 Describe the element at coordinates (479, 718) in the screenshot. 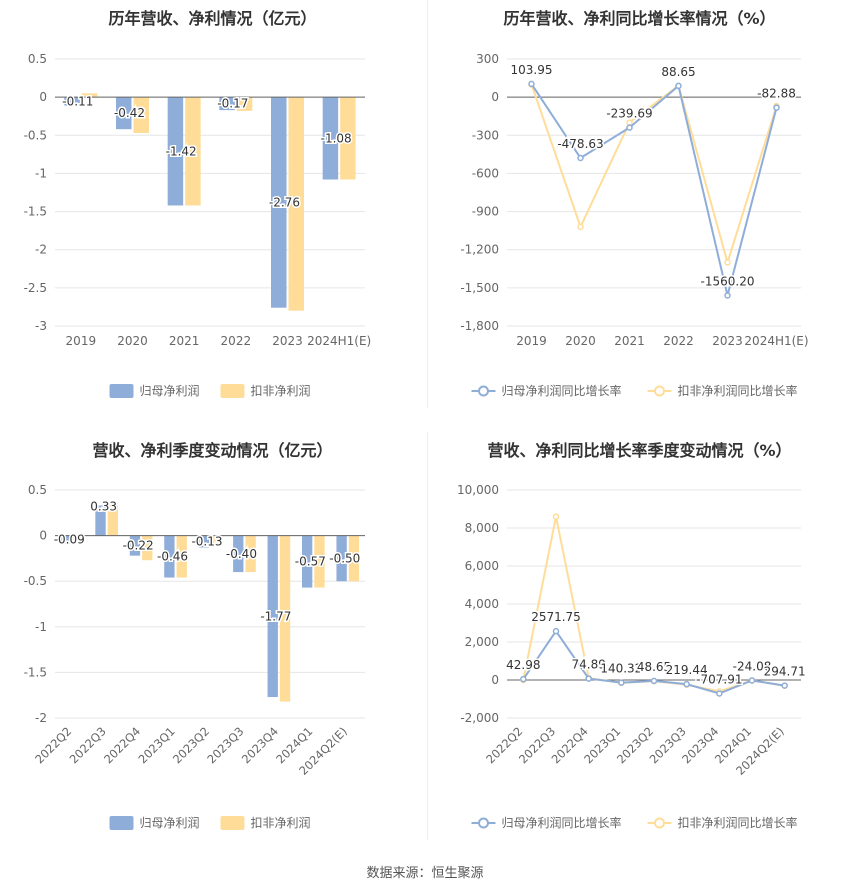

I see `y-tick-label: -2,000` at that location.